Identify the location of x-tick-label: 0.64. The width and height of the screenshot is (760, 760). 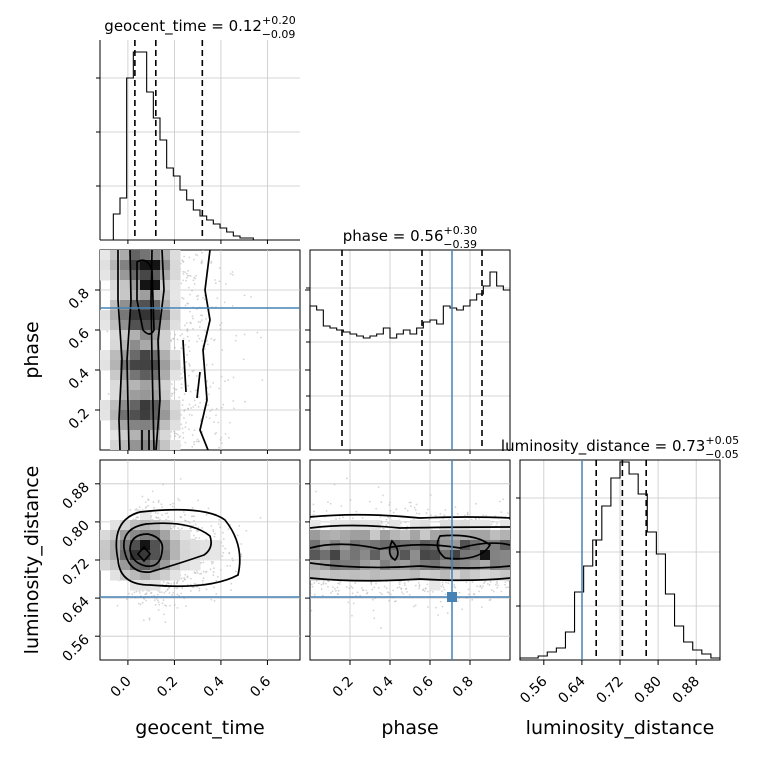
(571, 689).